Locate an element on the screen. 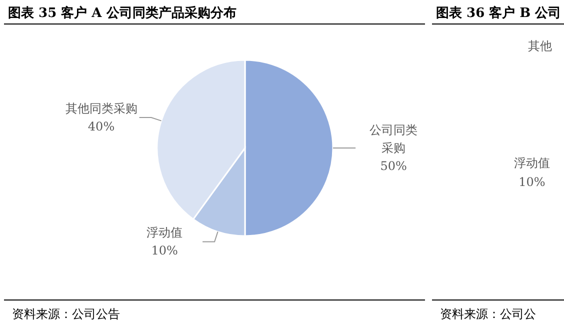 This screenshot has height=330, width=564. annotation: 浮动值 is located at coordinates (532, 163).